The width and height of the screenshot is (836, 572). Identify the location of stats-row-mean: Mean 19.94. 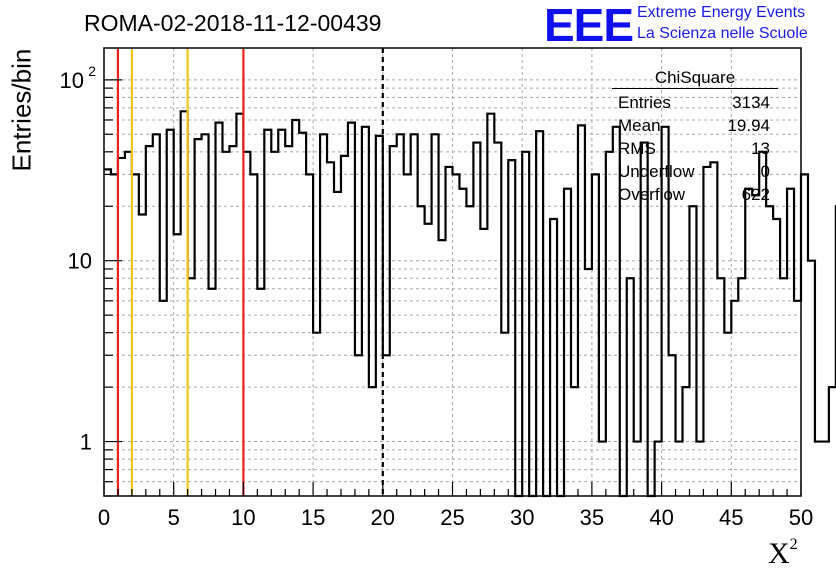
(695, 125).